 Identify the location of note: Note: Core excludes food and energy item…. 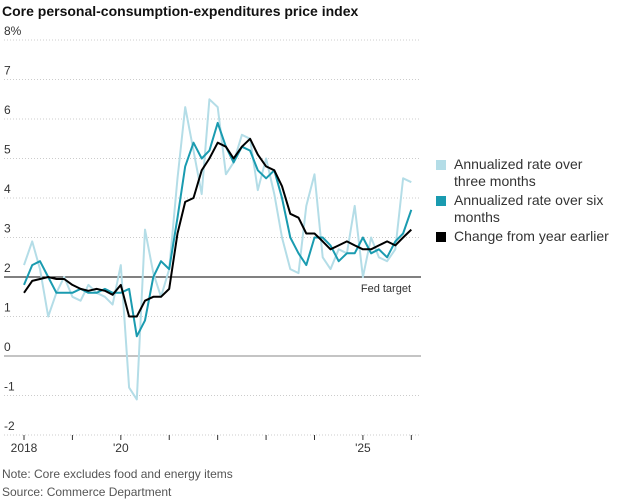
(117, 474).